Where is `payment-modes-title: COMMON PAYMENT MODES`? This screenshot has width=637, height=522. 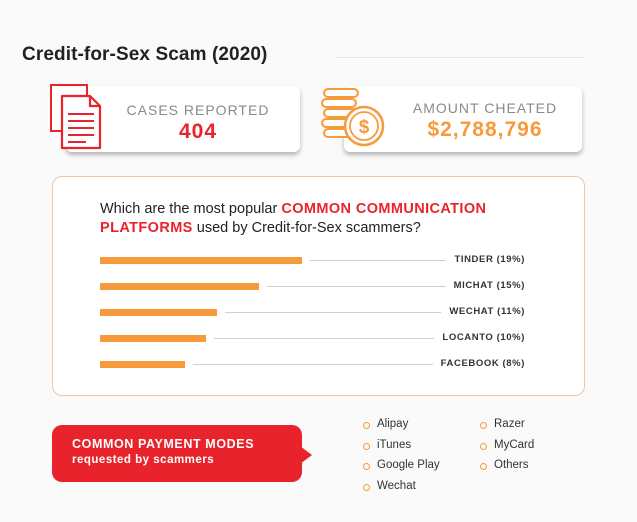 payment-modes-title: COMMON PAYMENT MODES is located at coordinates (163, 444).